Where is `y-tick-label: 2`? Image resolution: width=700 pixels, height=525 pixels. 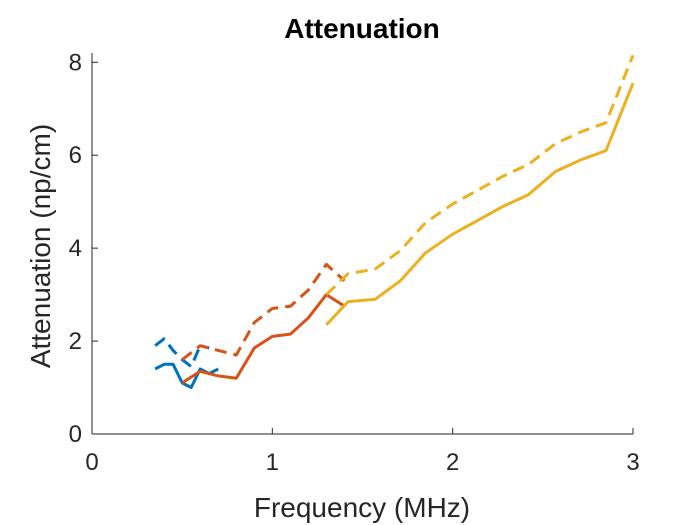
y-tick-label: 2 is located at coordinates (75, 341).